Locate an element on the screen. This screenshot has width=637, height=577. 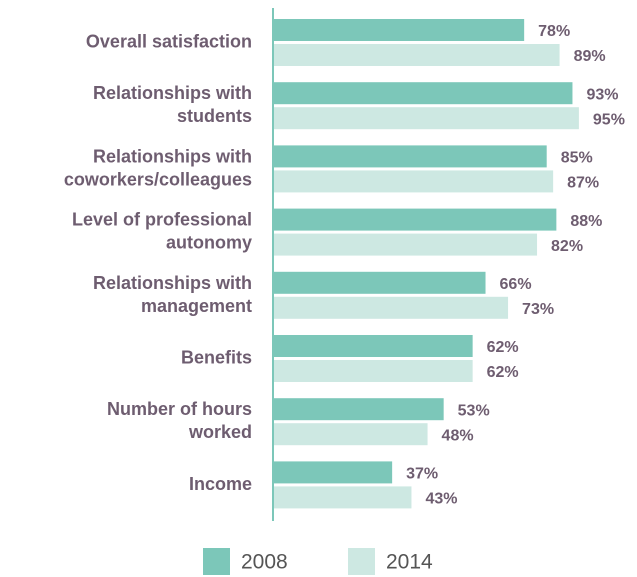
value-label: 73% is located at coordinates (538, 309).